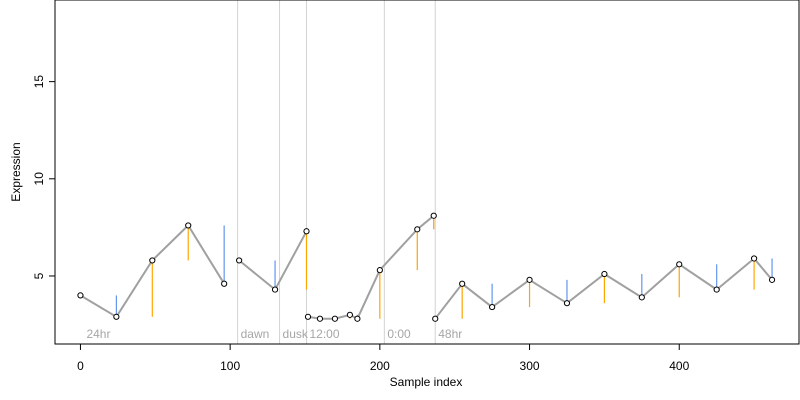  I want to click on x-tick-label: 0, so click(80, 366).